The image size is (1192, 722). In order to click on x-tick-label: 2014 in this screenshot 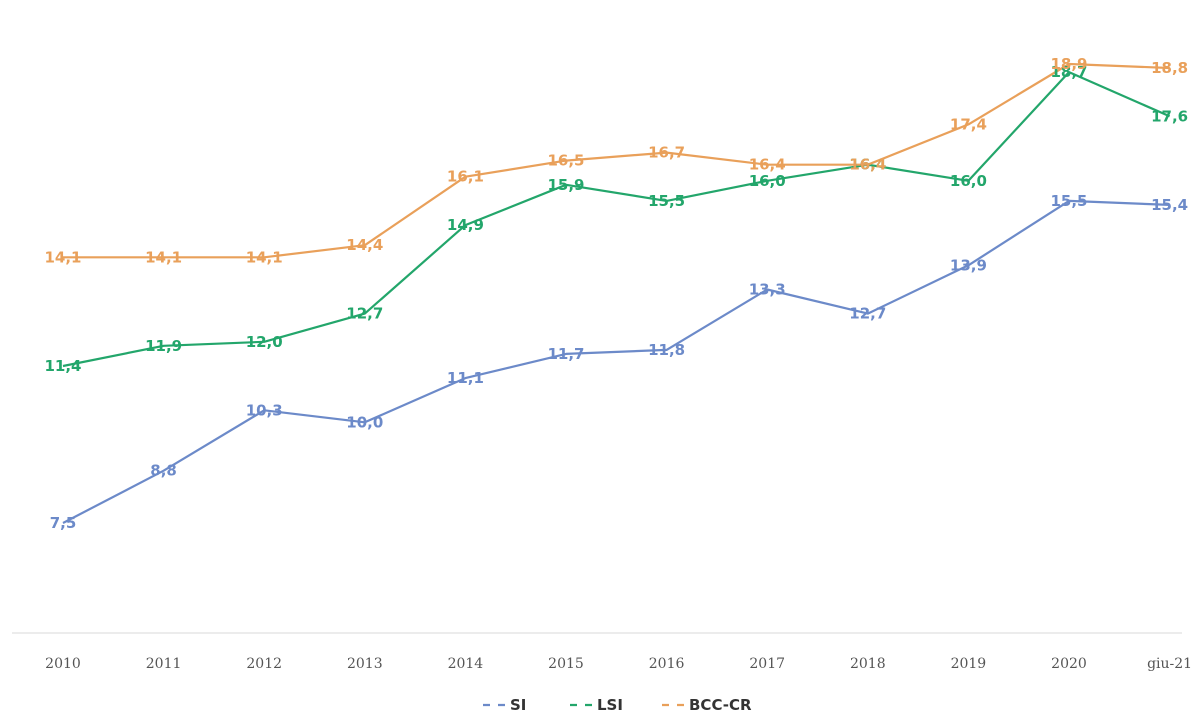, I will do `click(466, 664)`.